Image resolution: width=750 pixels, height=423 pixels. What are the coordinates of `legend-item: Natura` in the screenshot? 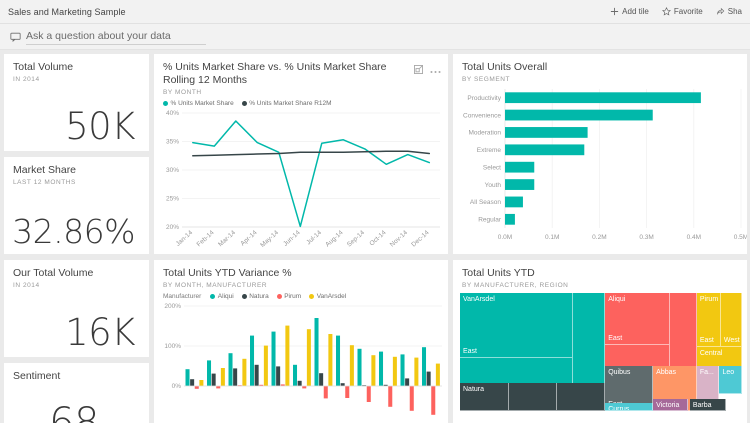 It's located at (255, 296).